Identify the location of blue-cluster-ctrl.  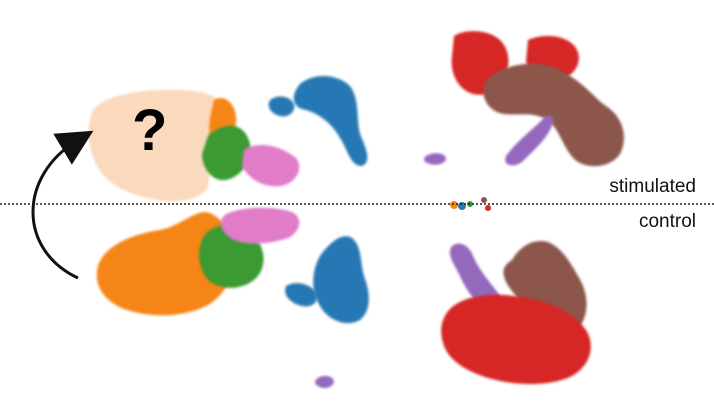
(341, 280).